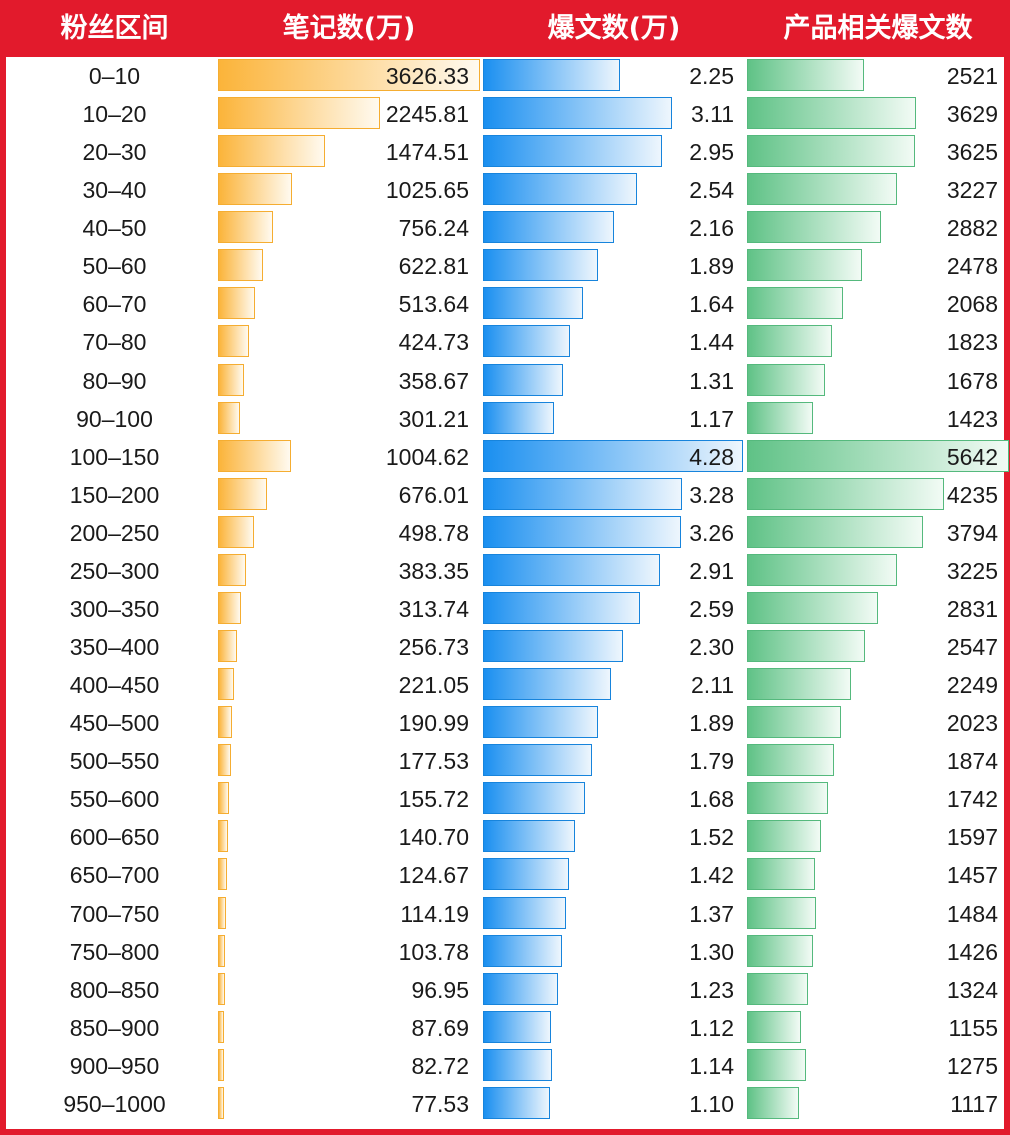 The image size is (1010, 1135). What do you see at coordinates (433, 875) in the screenshot?
I see `notes-value: 124.67` at bounding box center [433, 875].